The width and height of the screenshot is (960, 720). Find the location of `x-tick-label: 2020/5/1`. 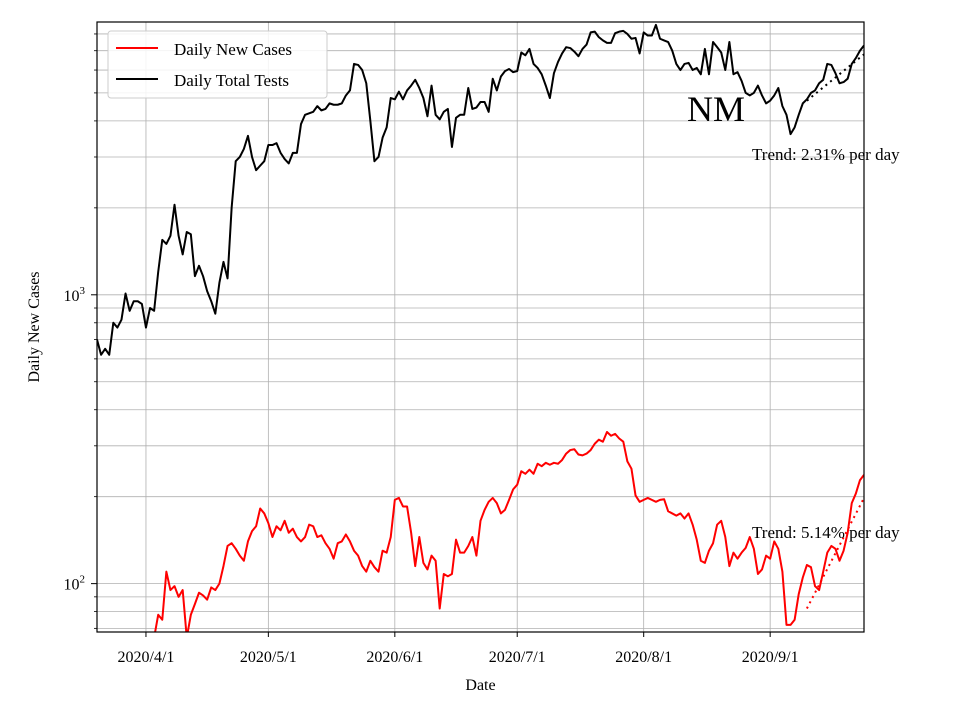

x-tick-label: 2020/5/1 is located at coordinates (268, 657).